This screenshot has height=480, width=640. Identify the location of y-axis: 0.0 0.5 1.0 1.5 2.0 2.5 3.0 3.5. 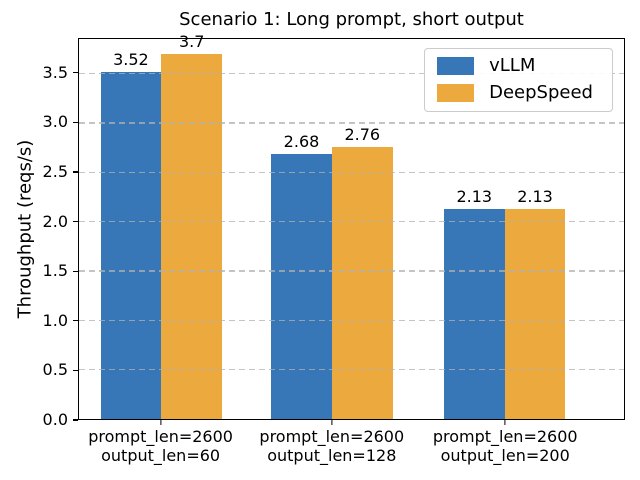
(39, 233).